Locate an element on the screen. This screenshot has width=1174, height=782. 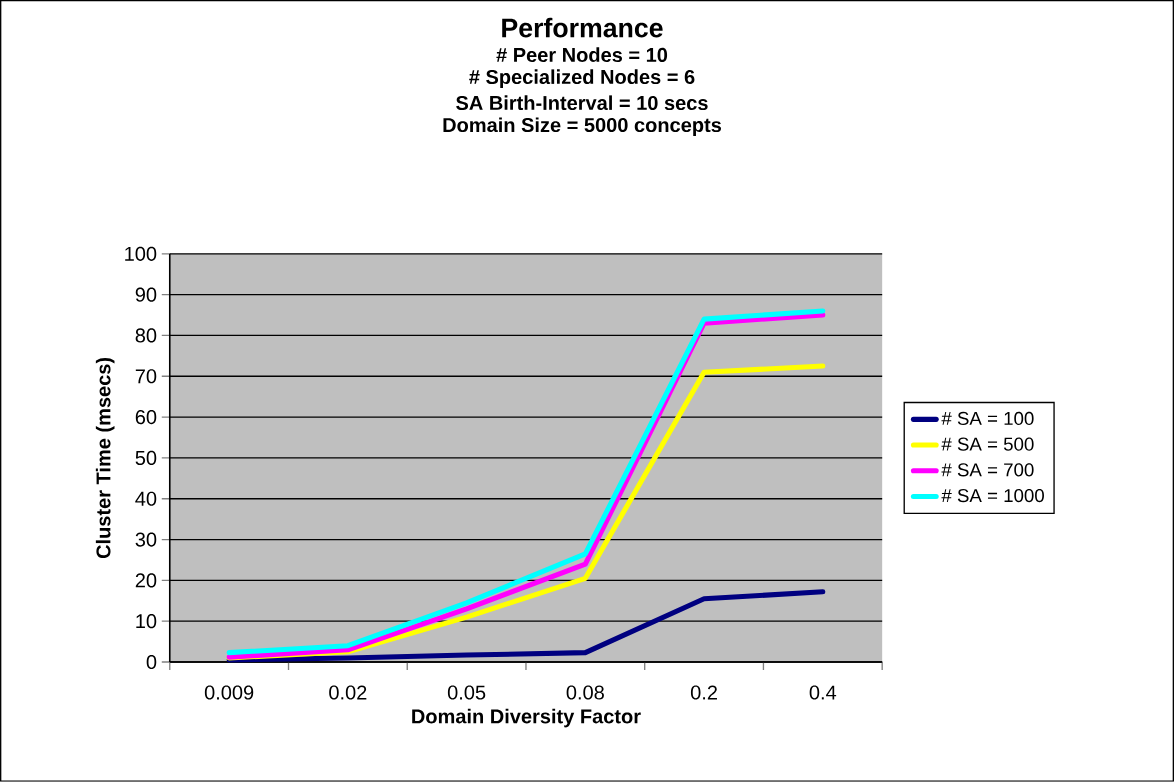
y-tick-label: 10 is located at coordinates (146, 621).